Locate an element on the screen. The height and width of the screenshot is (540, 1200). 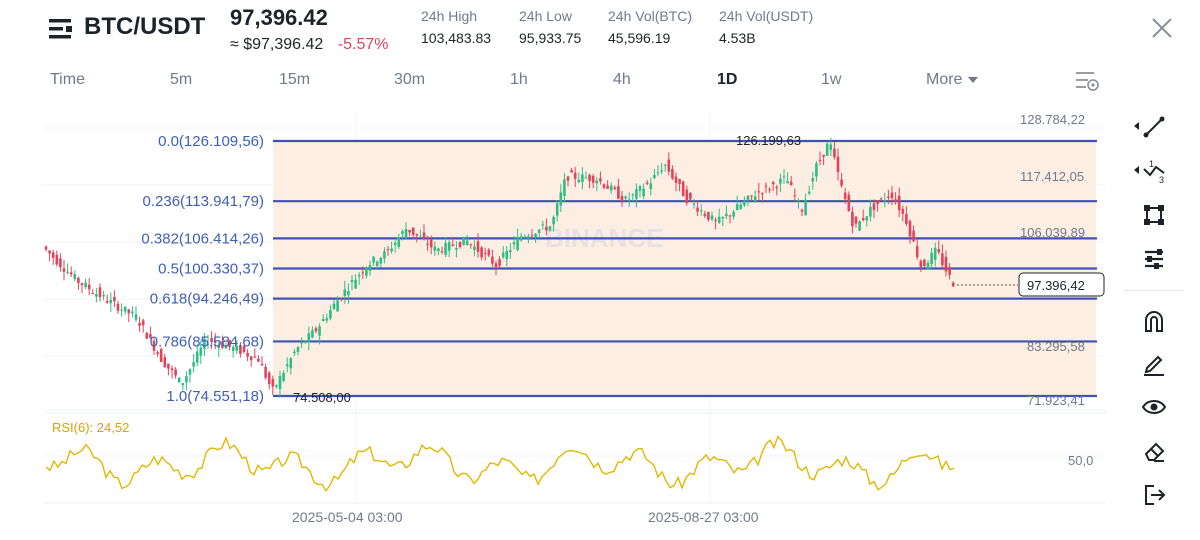
magnet-icon is located at coordinates (1154, 321).